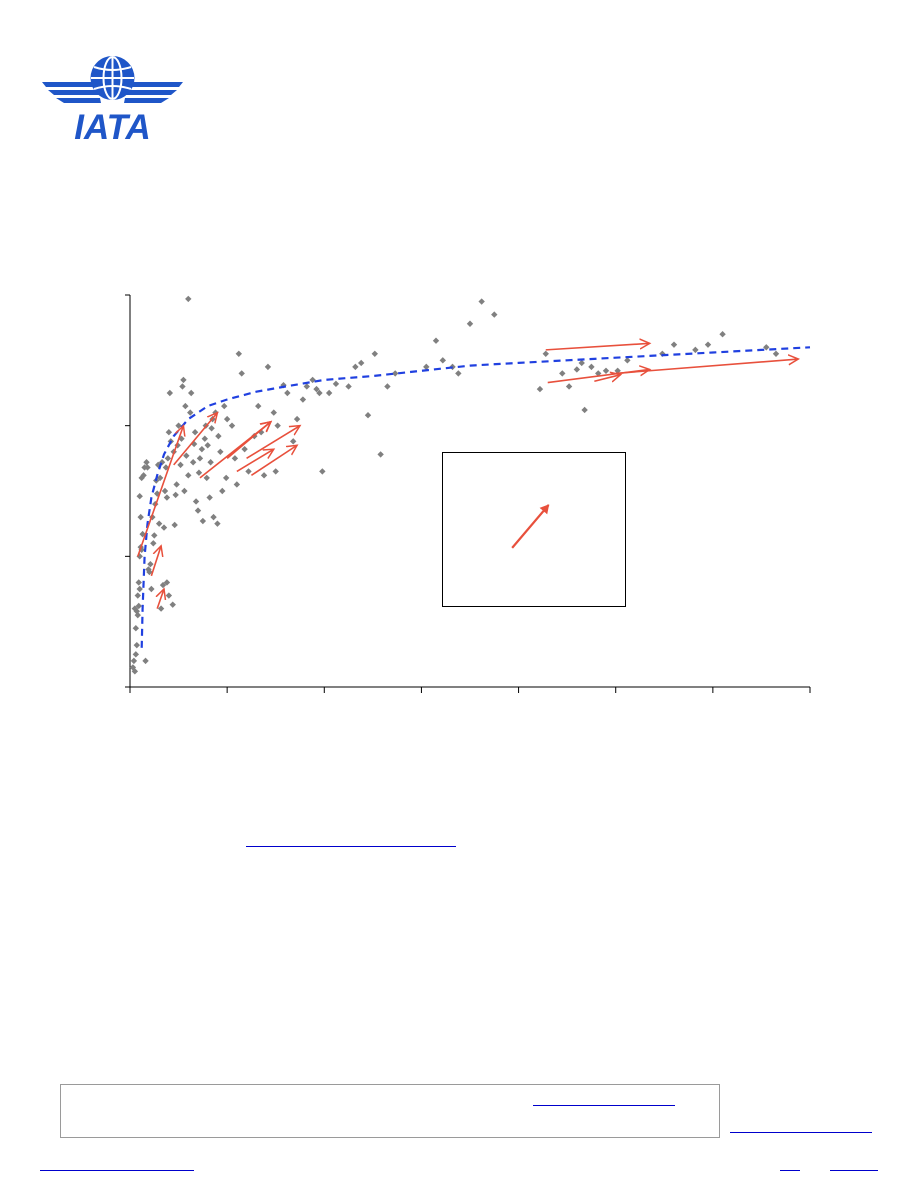  Describe the element at coordinates (351, 839) in the screenshot. I see `reference-link` at that location.